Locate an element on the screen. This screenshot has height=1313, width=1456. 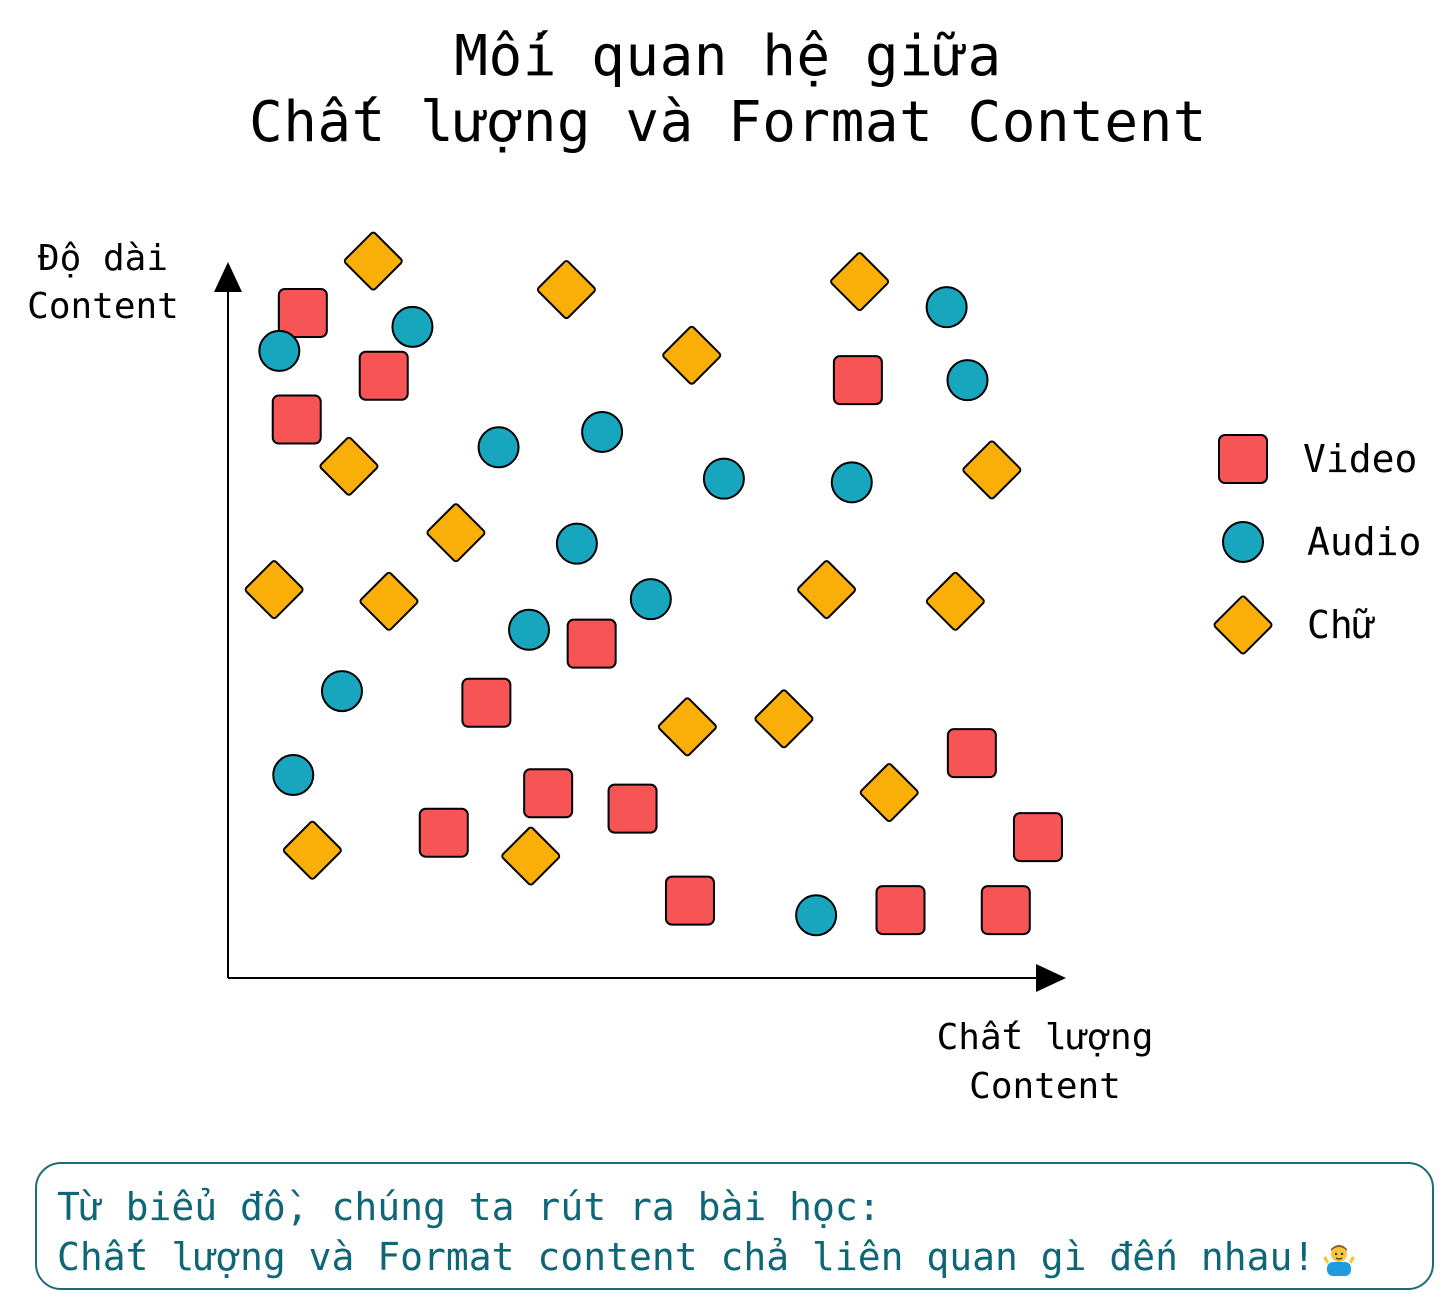
chart-title-line-1: Mối quan hệ giữa is located at coordinates (728, 56).